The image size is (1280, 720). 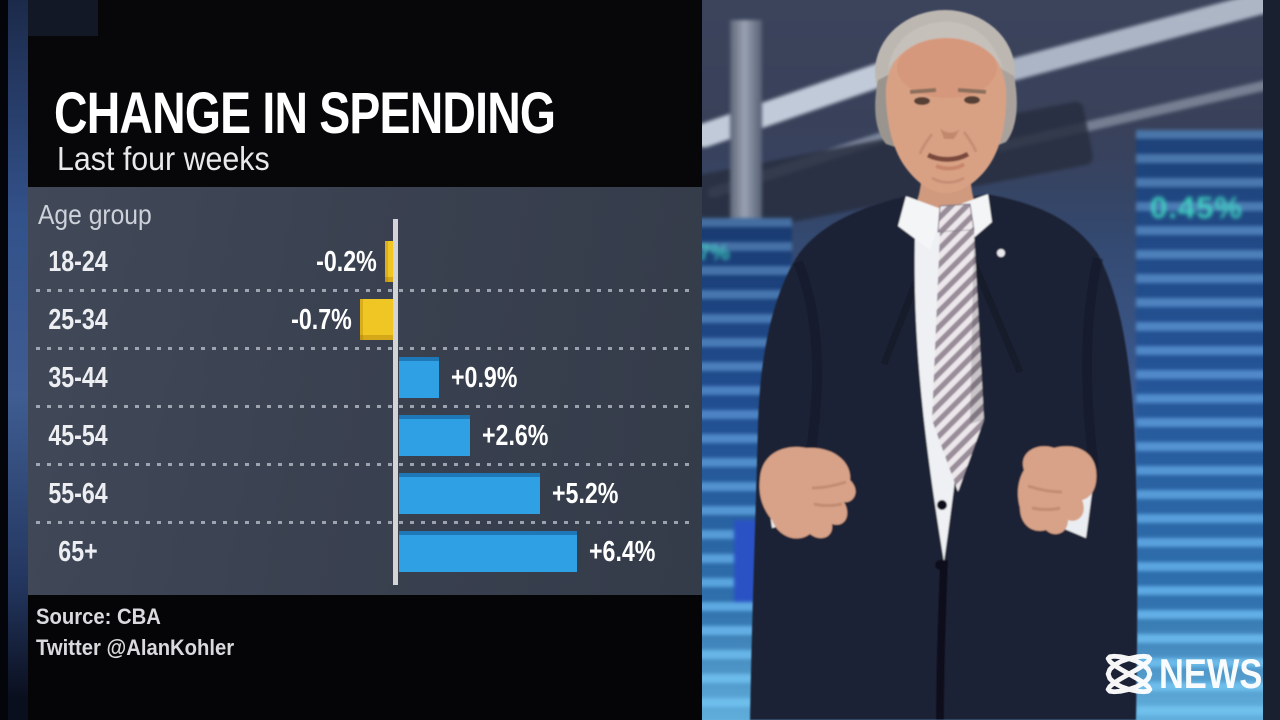 What do you see at coordinates (163, 158) in the screenshot?
I see `graphic-subtitle: Last four weeks` at bounding box center [163, 158].